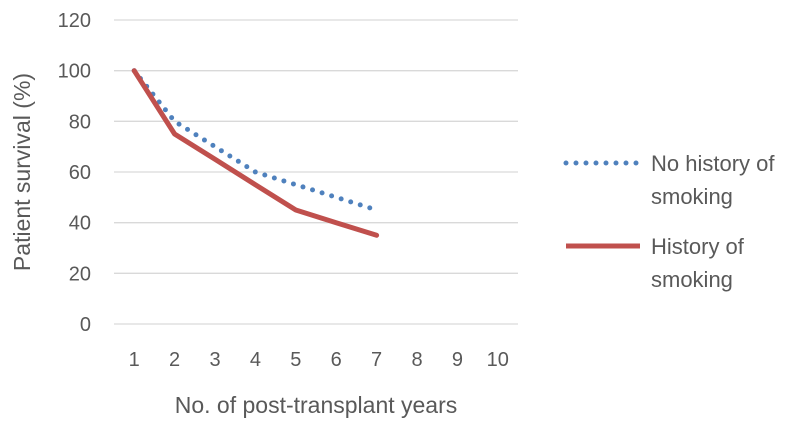 This screenshot has width=800, height=438. Describe the element at coordinates (713, 163) in the screenshot. I see `legend-label-1: No history of` at that location.